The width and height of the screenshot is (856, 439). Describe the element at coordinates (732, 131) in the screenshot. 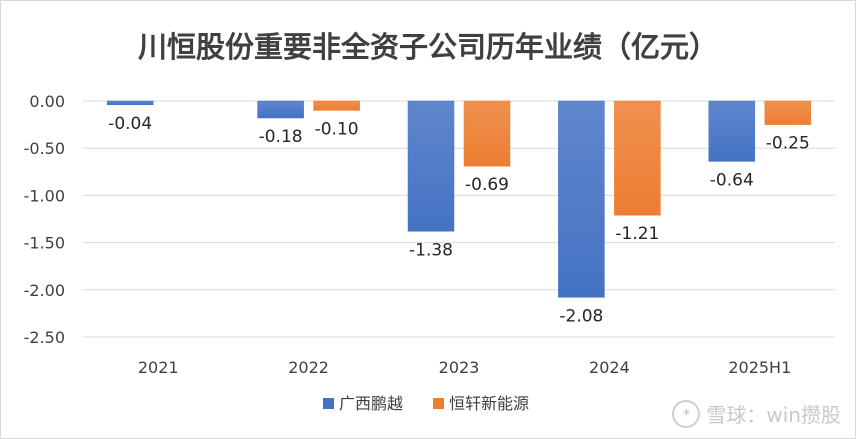

I see `bar-广西鹏越-2025H1` at that location.